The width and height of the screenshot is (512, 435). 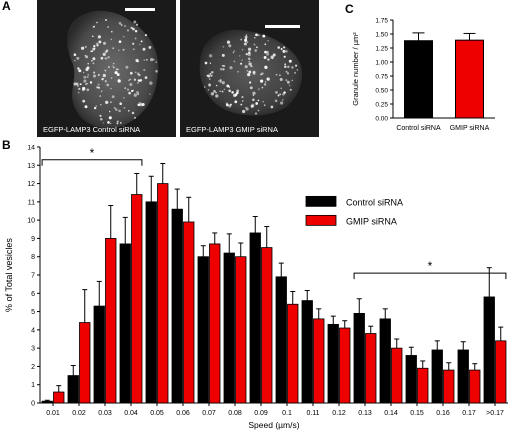 What do you see at coordinates (418, 128) in the screenshot?
I see `x-tick-label: Control siRNA` at bounding box center [418, 128].